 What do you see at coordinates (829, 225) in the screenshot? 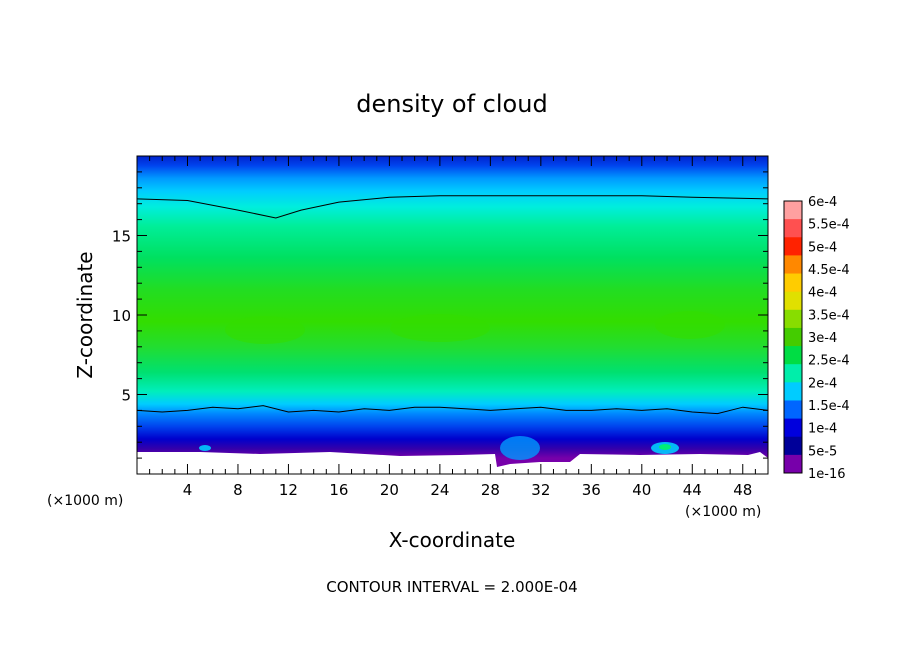
I see `colorbar-label: 5.5e-4` at bounding box center [829, 225].